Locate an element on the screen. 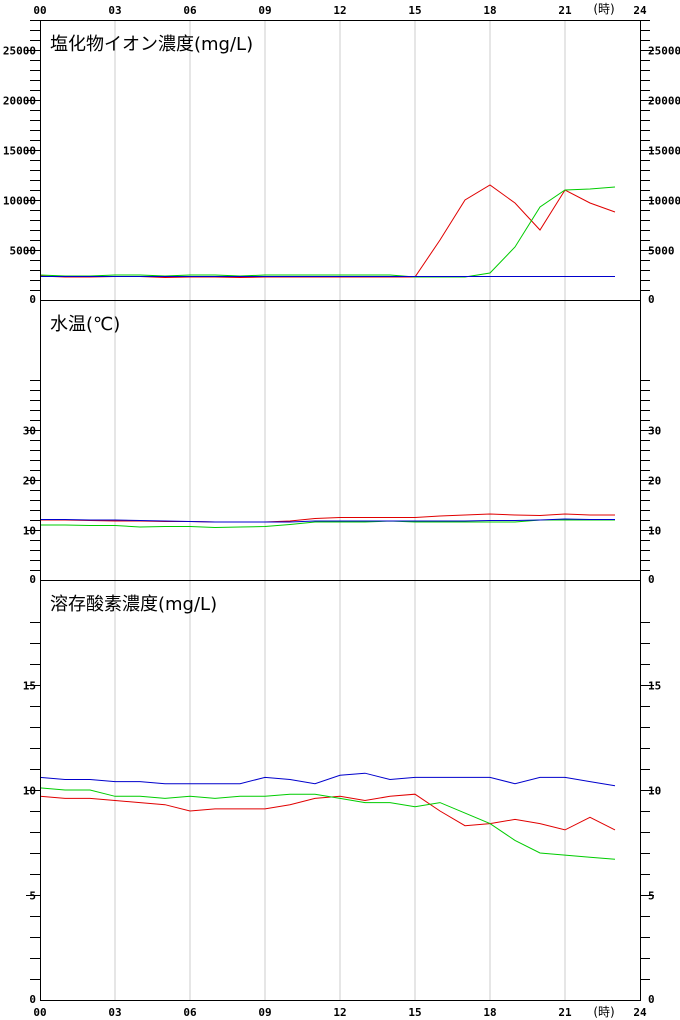  panel-title: 溶存酸素濃度(mg/L) is located at coordinates (133, 604).